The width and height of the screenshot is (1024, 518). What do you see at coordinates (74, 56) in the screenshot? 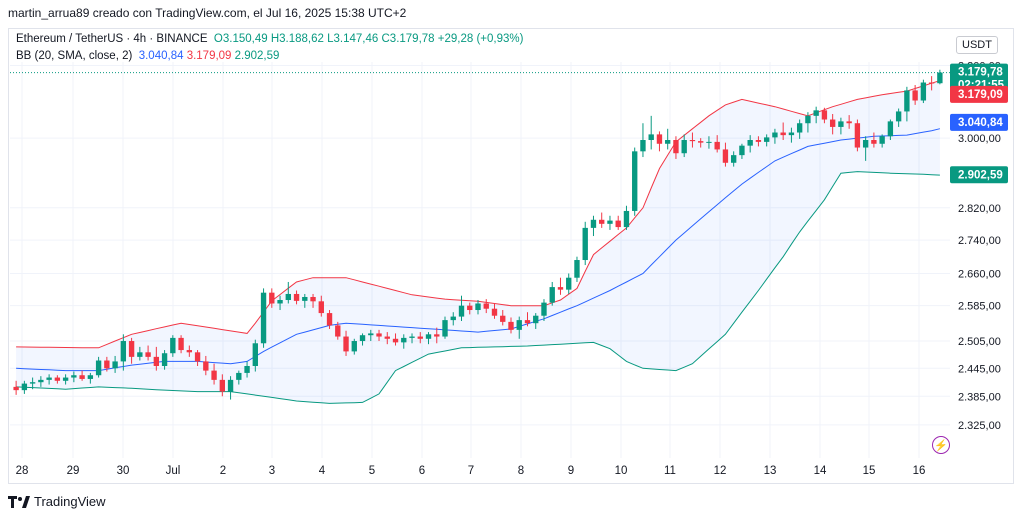
I see `bb-label: BB (20, SMA, close, 2)` at bounding box center [74, 56].